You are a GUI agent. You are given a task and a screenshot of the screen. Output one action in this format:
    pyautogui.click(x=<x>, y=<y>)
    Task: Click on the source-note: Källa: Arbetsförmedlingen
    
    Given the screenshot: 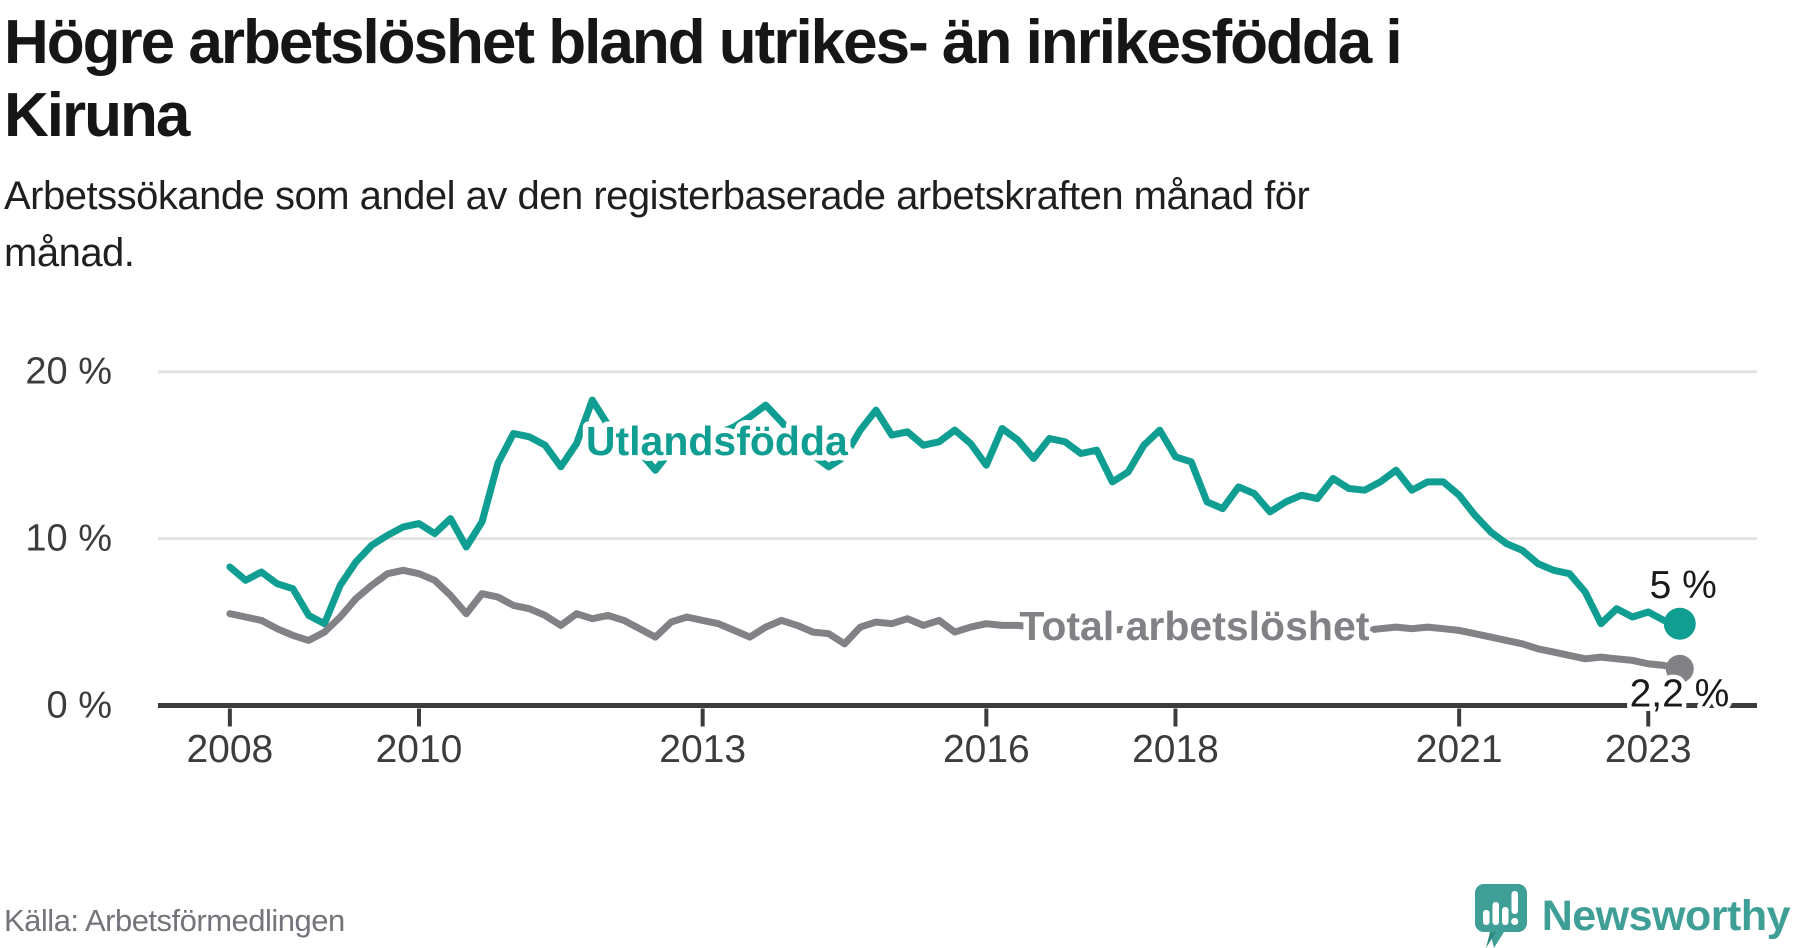 What is the action you would take?
    pyautogui.click(x=174, y=920)
    